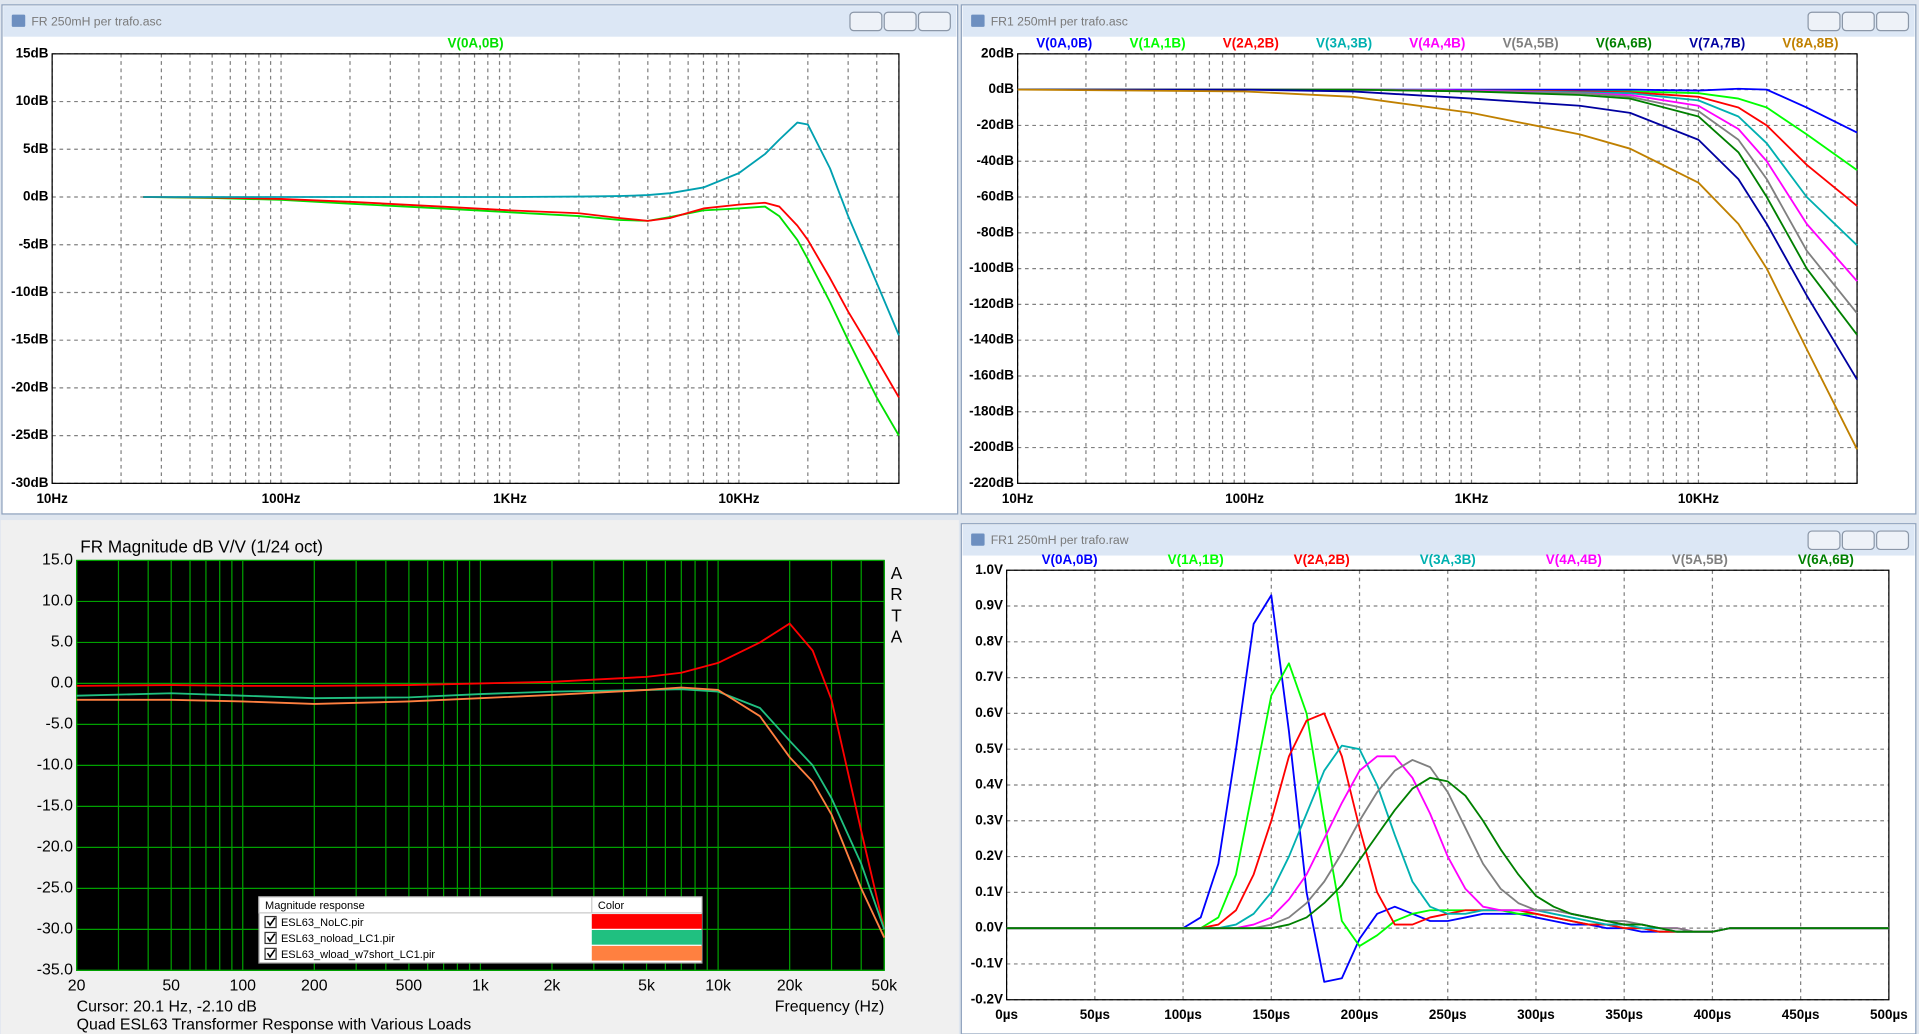 This screenshot has height=1034, width=1919. What do you see at coordinates (996, 160) in the screenshot?
I see `y-tick-label: -40dB` at bounding box center [996, 160].